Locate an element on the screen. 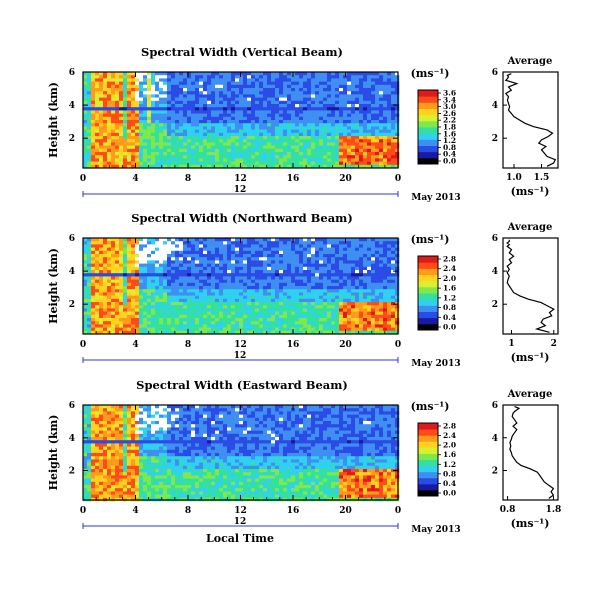 The width and height of the screenshot is (613, 598). y-tick-label: 6 is located at coordinates (72, 239).